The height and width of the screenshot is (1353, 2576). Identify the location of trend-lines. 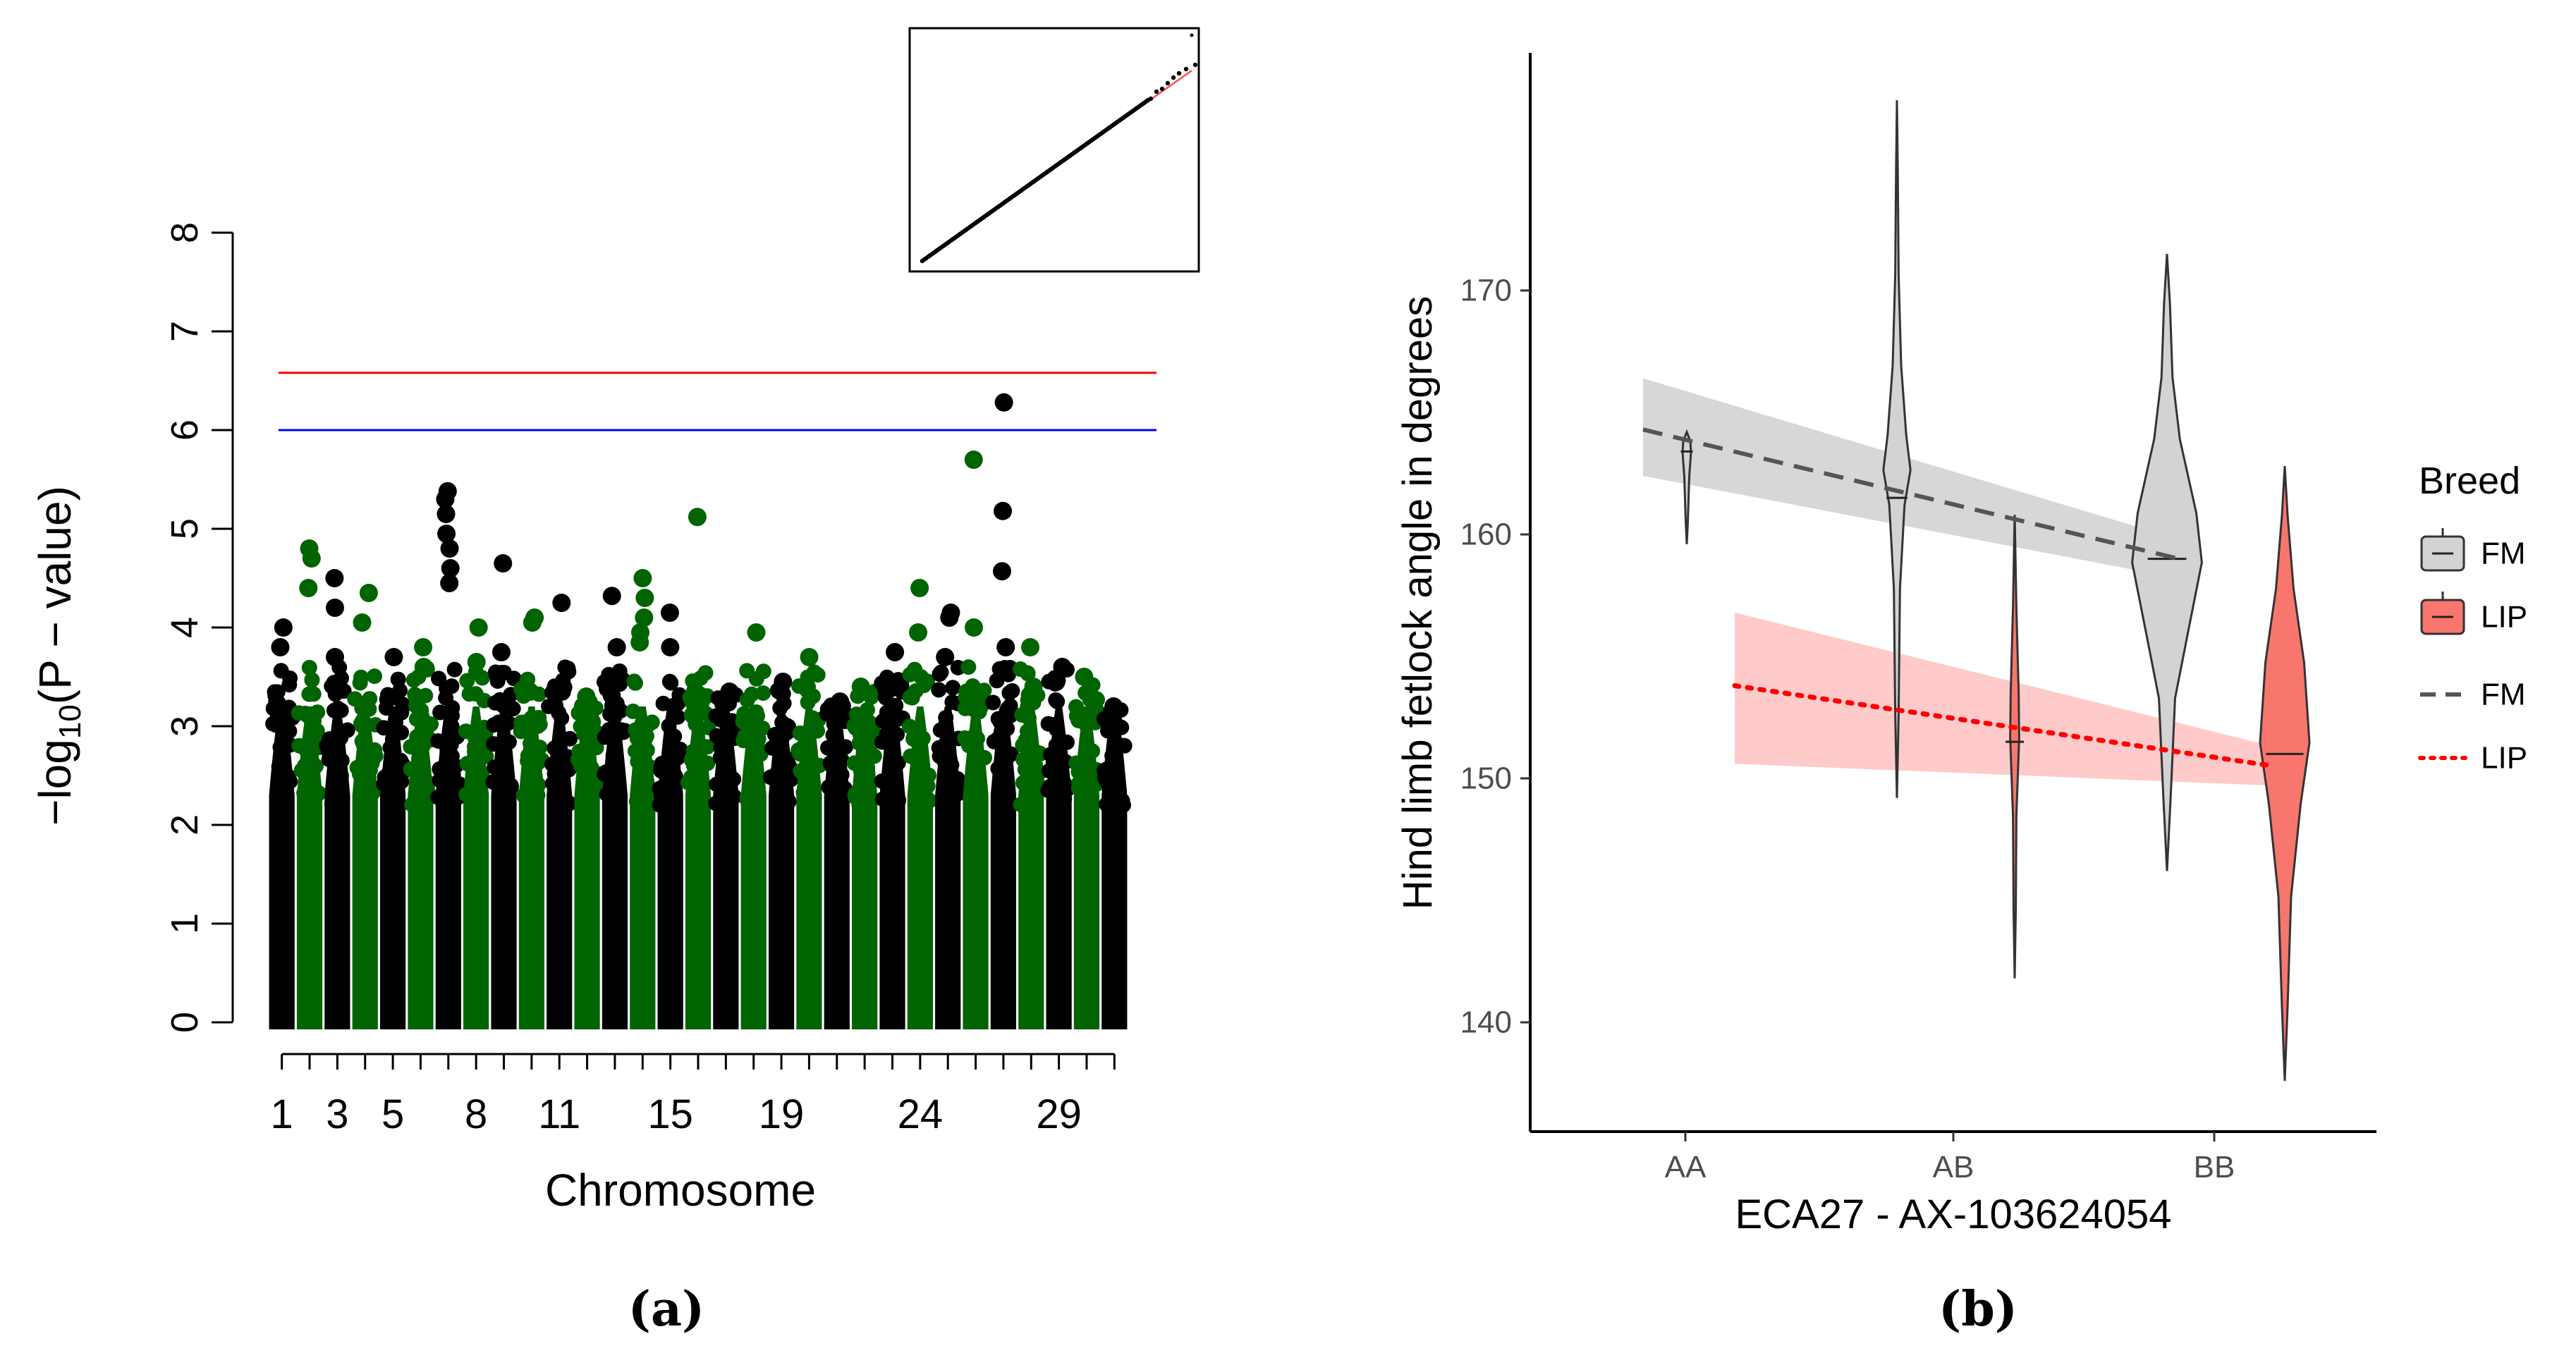
(1960, 598).